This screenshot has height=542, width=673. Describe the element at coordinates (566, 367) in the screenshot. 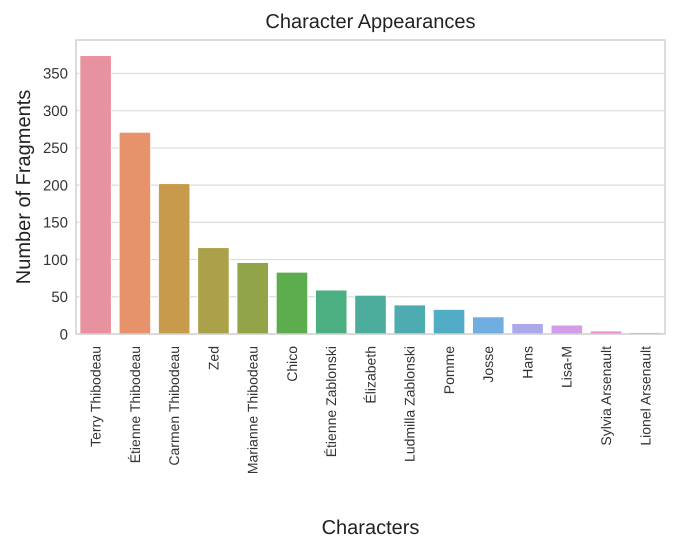

I see `x-tick-label: Lisa-M` at that location.